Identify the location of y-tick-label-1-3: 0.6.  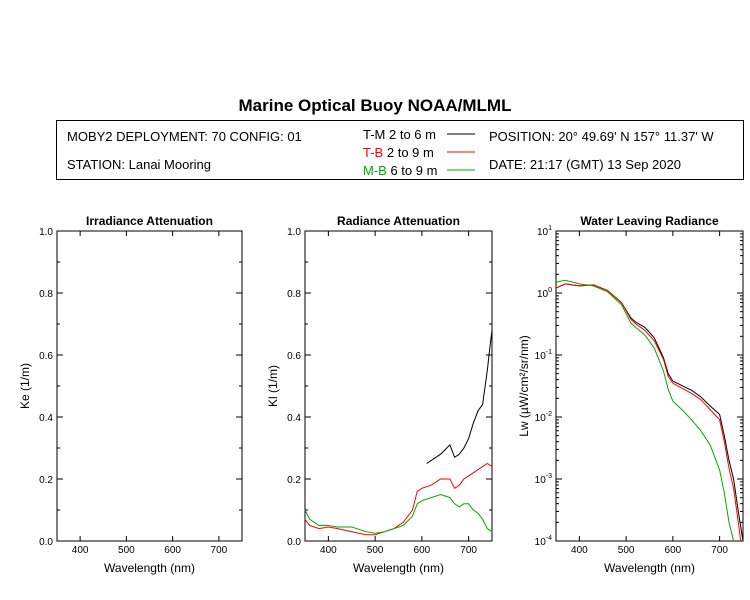
(294, 356).